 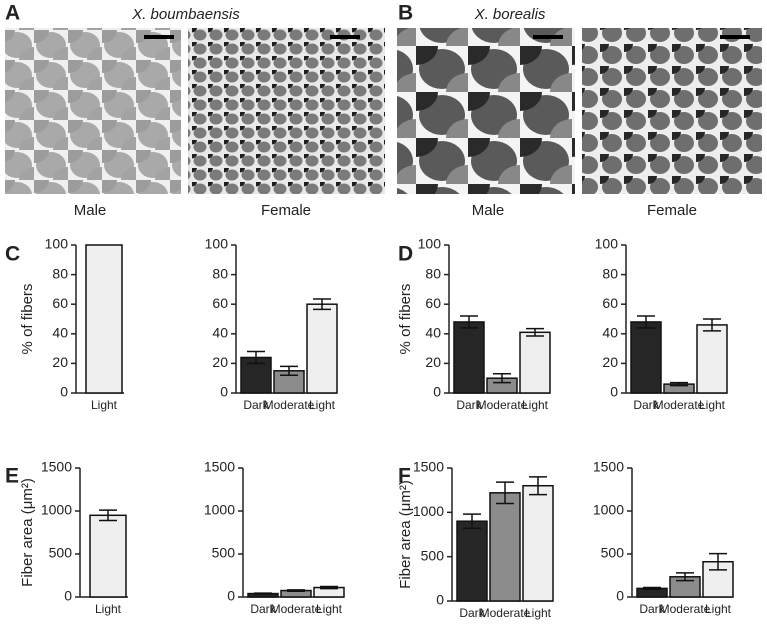 I want to click on panel-label: A, so click(x=12, y=13).